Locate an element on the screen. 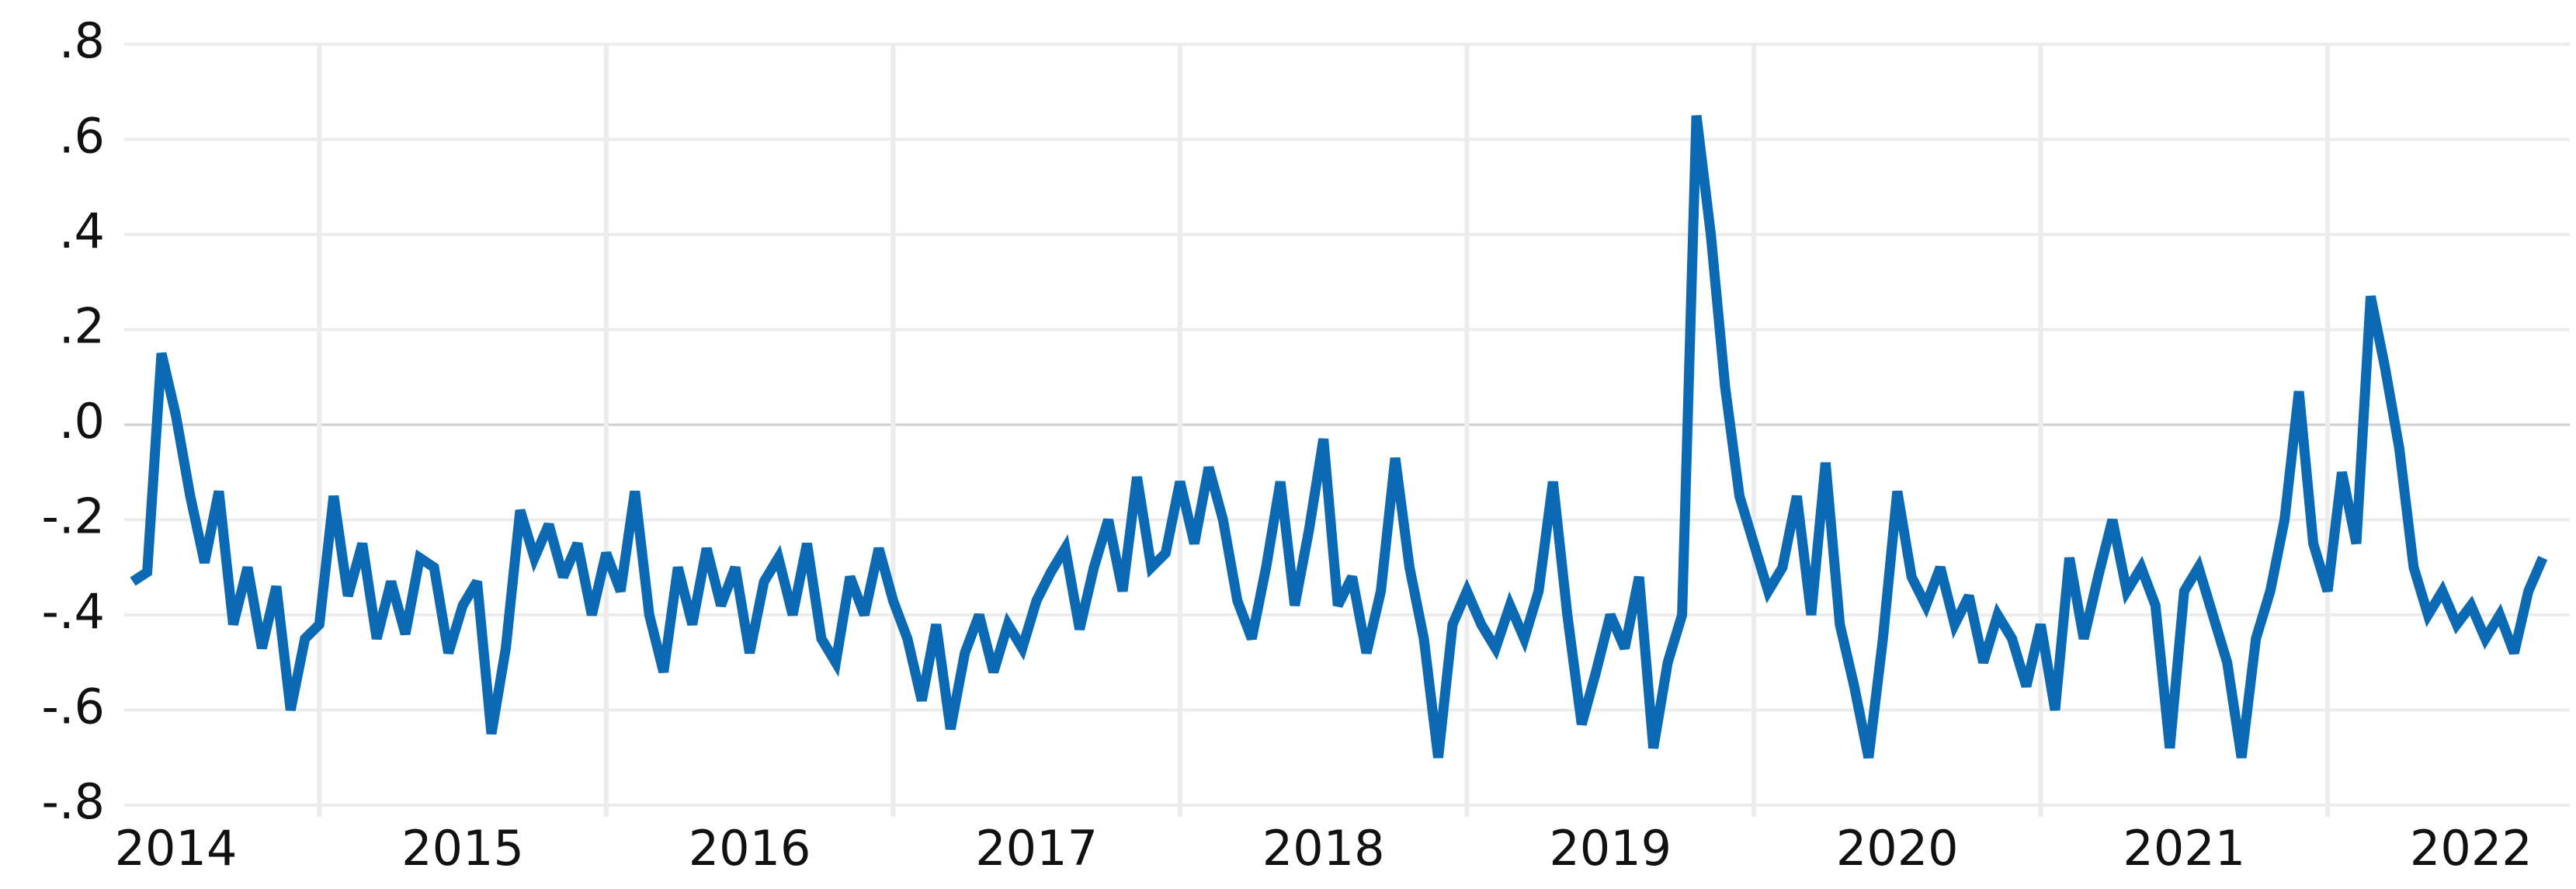 The height and width of the screenshot is (889, 2576). y-tick-label: .6 is located at coordinates (82, 136).